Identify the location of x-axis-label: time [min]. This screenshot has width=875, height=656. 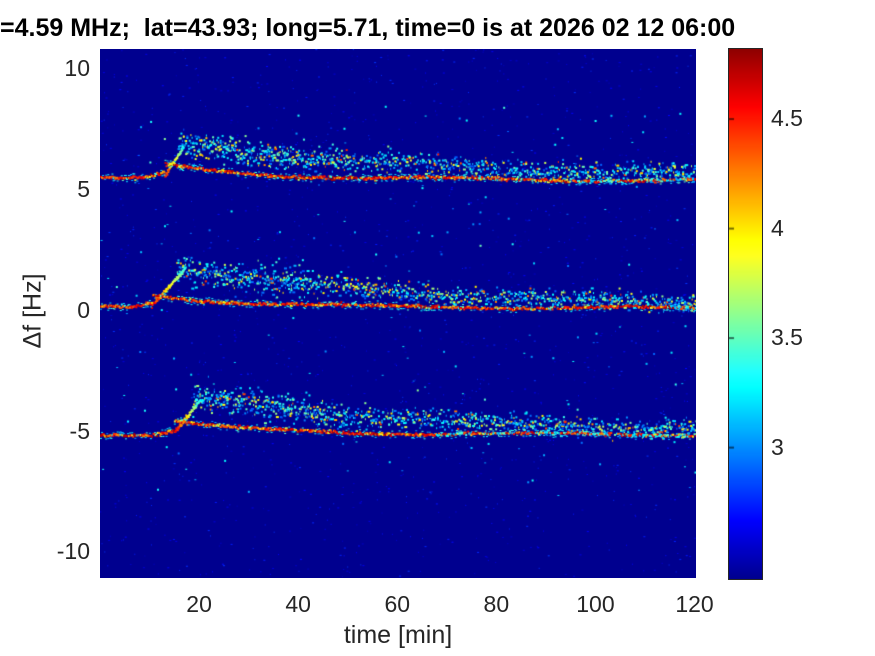
(398, 635).